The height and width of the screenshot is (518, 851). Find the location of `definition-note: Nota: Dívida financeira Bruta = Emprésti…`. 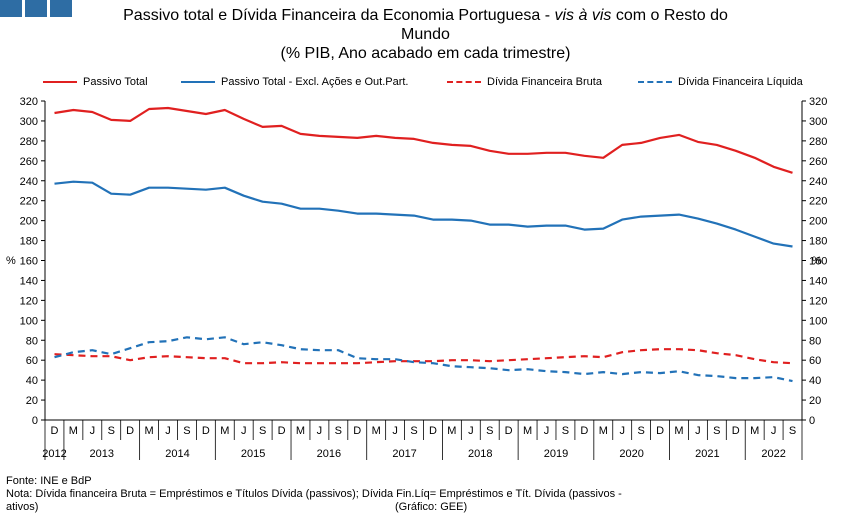

definition-note: Nota: Dívida financeira Bruta = Emprésti… is located at coordinates (314, 494).